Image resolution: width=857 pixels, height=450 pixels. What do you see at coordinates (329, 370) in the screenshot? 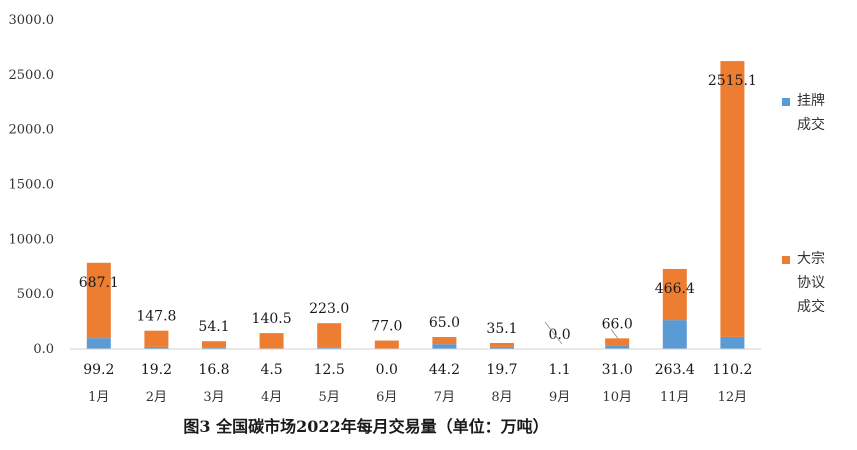
I see `data-label-listed: 12.5` at bounding box center [329, 370].